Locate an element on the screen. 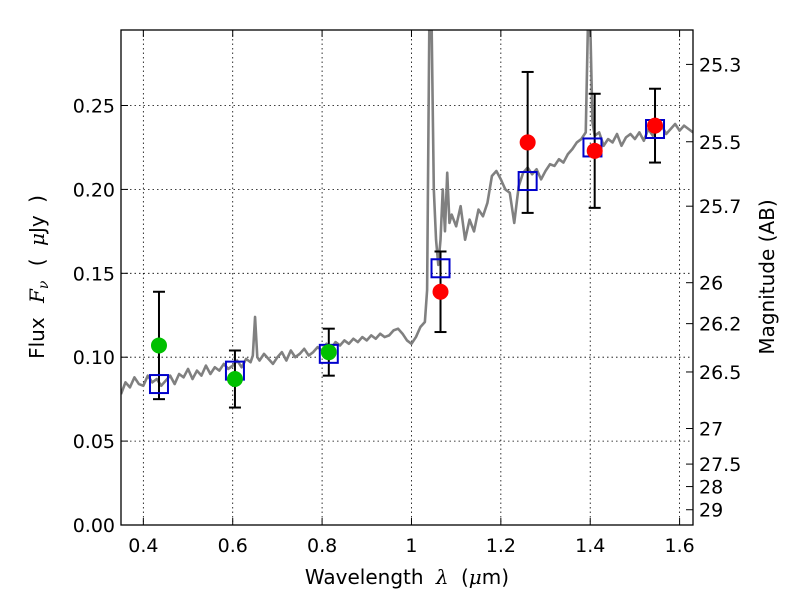 Image resolution: width=800 pixels, height=600 pixels. y-axis-label-unit-rest: Jy is located at coordinates (37, 225).